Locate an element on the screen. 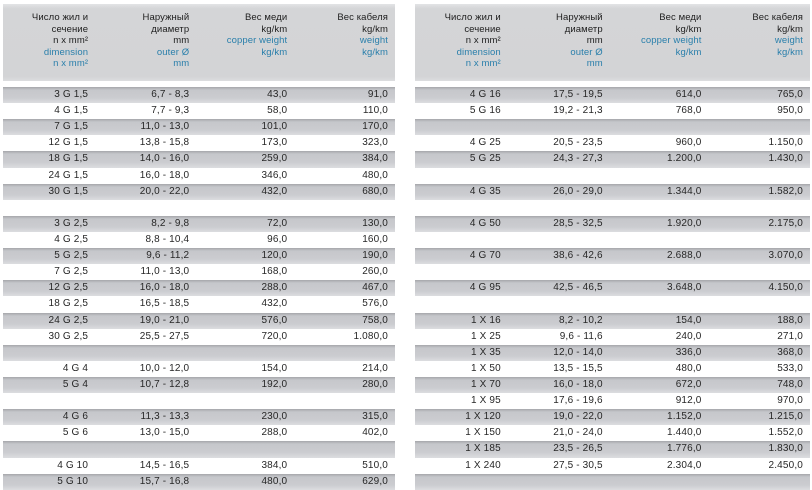  table-cell: 72,0 is located at coordinates (277, 223).